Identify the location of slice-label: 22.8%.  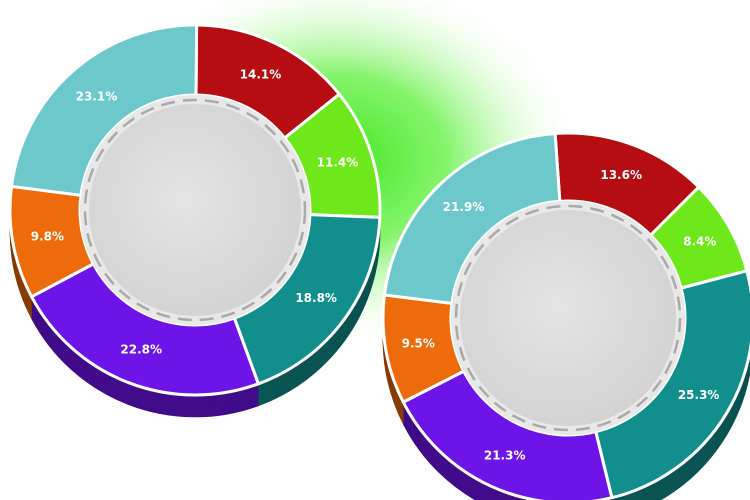
(141, 350).